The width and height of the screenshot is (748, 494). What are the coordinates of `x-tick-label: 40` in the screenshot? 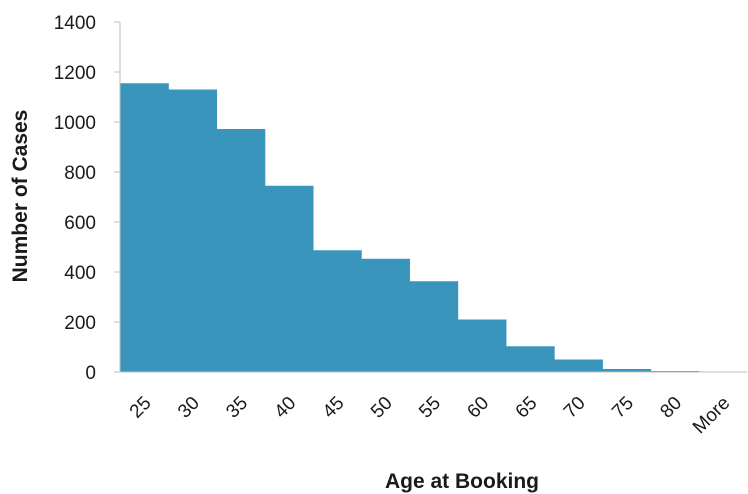 It's located at (286, 408).